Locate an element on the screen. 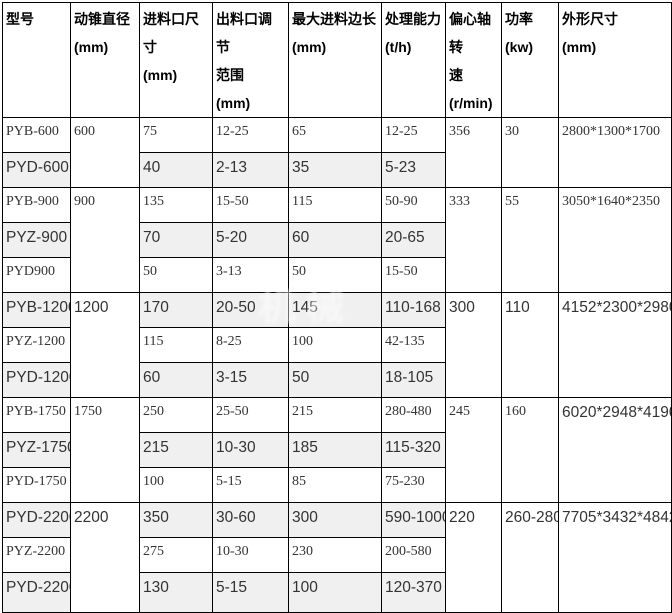 The width and height of the screenshot is (672, 613). table-cell: 215 is located at coordinates (176, 450).